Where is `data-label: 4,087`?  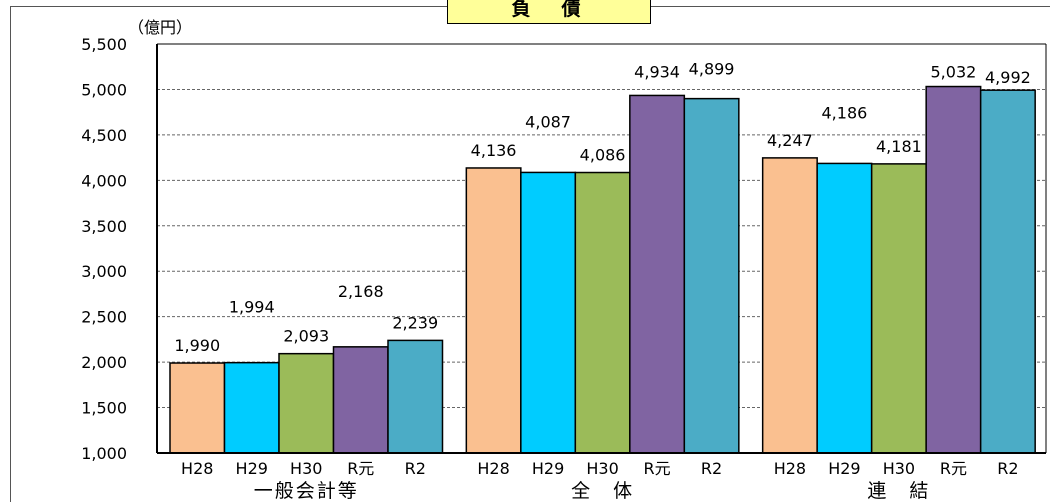 data-label: 4,087 is located at coordinates (548, 121).